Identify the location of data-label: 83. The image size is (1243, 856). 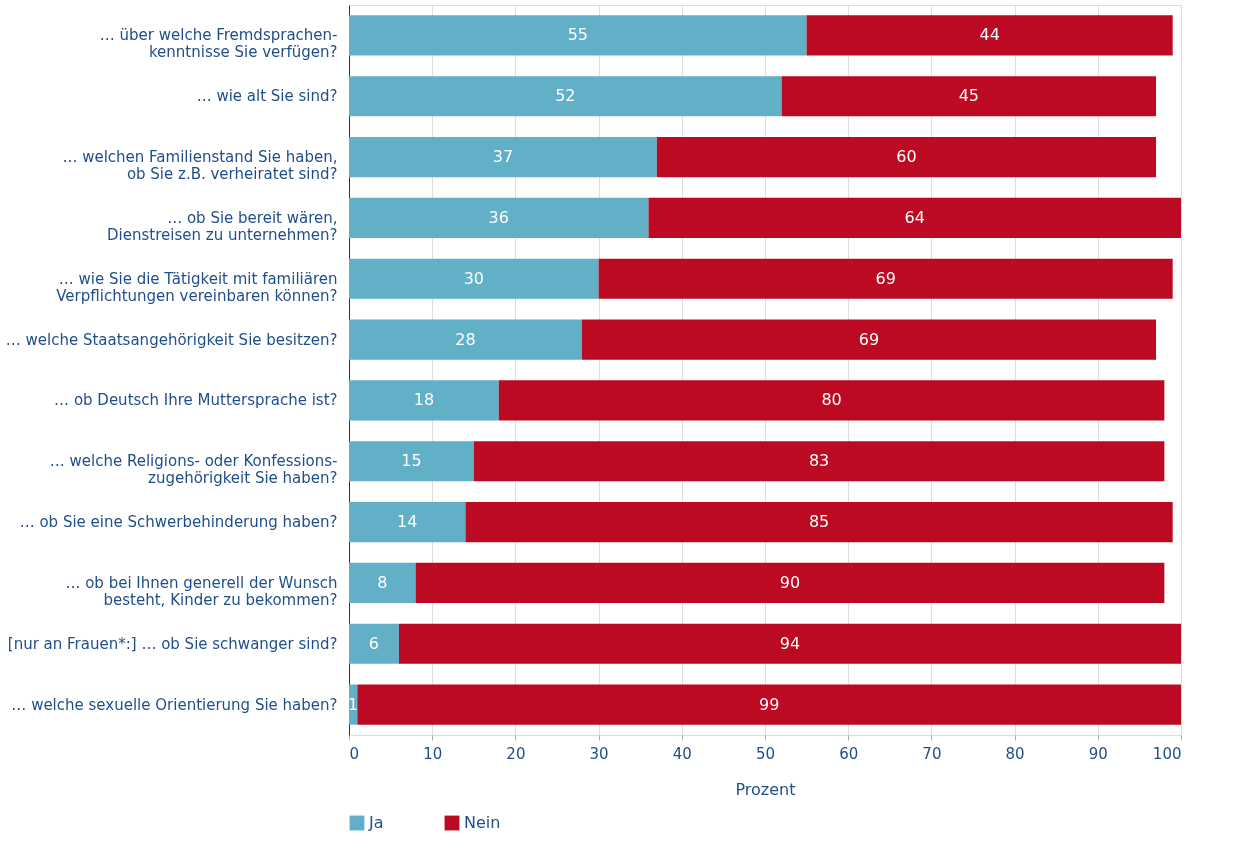
(819, 461).